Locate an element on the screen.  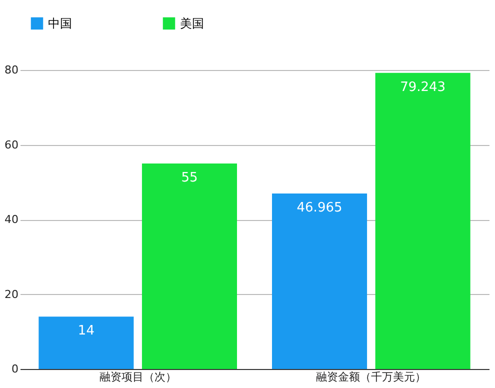
x-tick-label: 融资项目（次） is located at coordinates (137, 377).